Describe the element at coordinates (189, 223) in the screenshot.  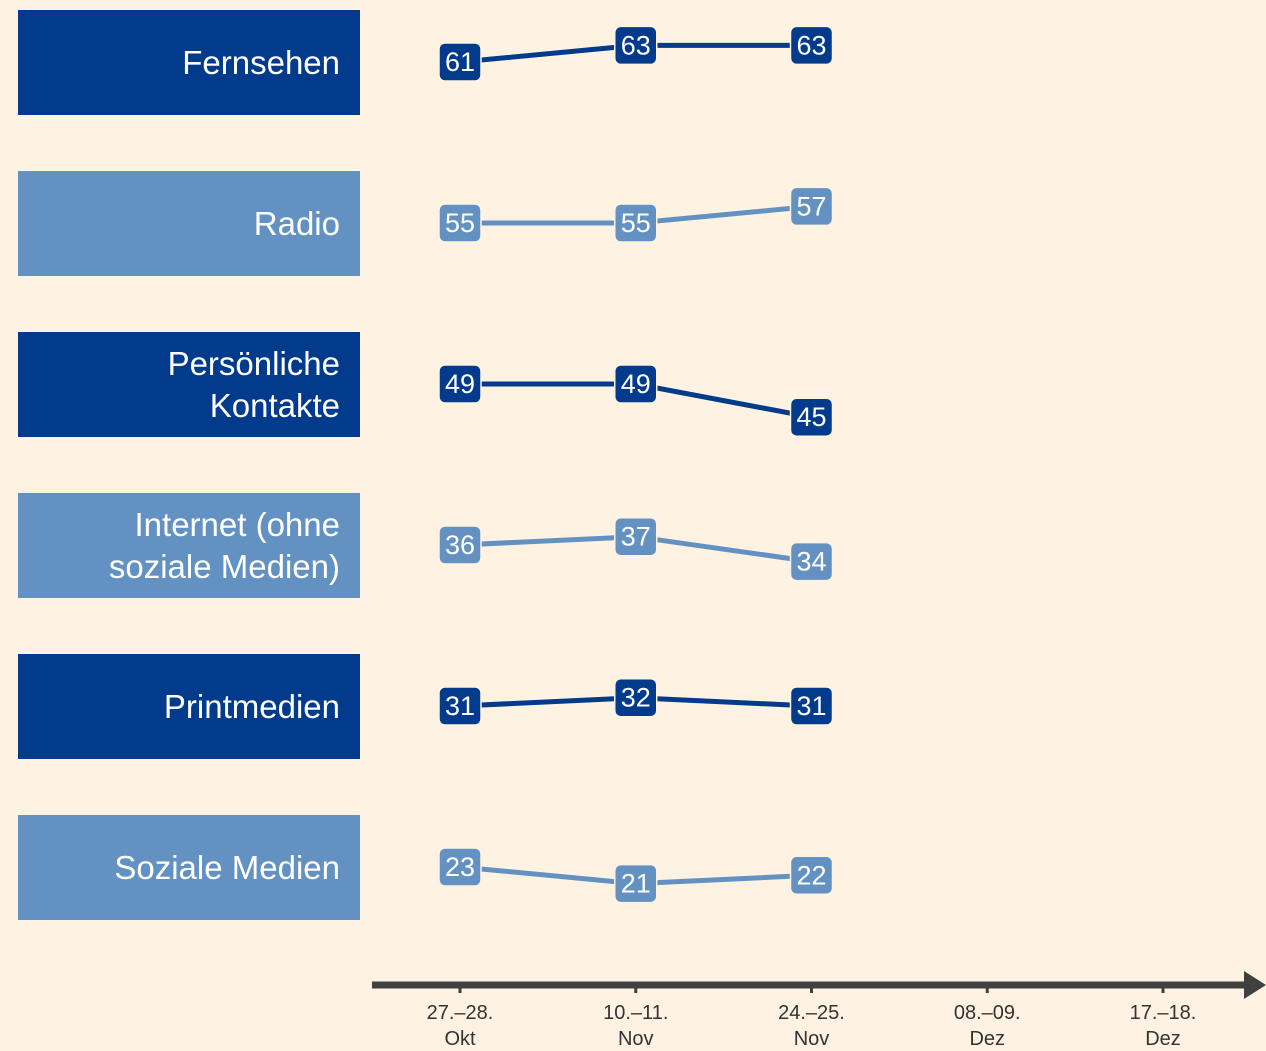
I see `series-label-box: Radio` at that location.